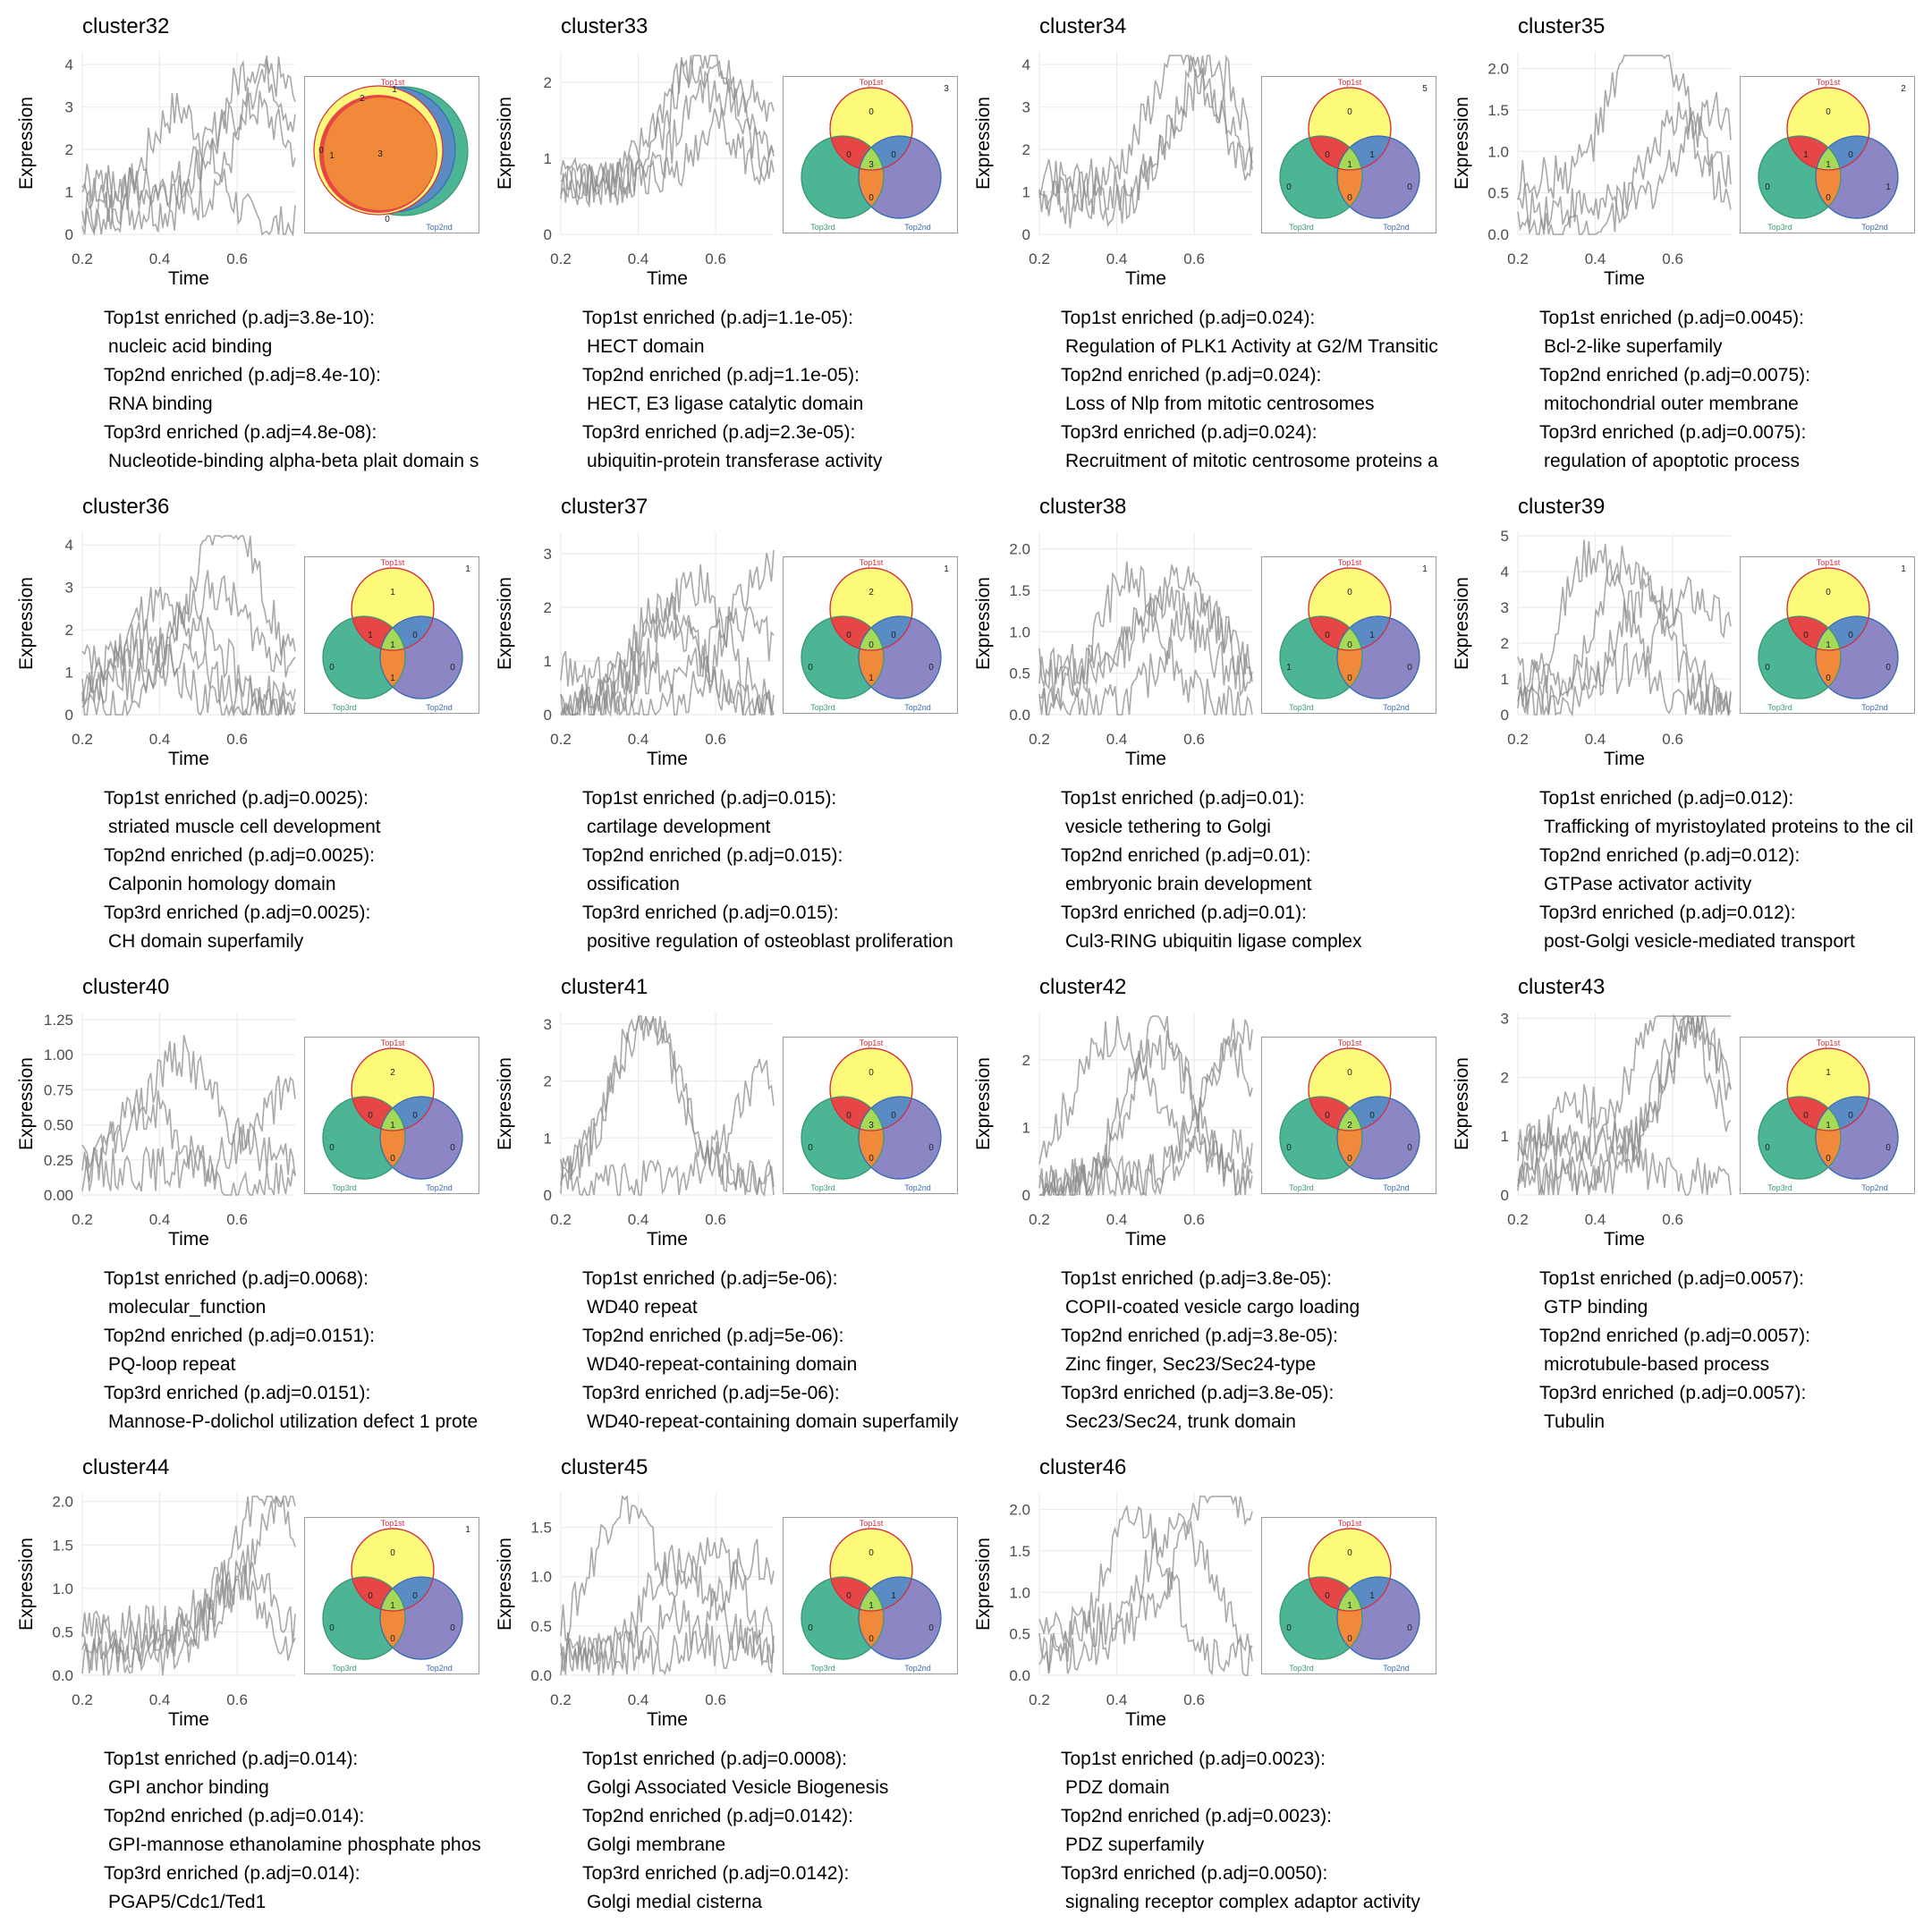 Image resolution: width=1932 pixels, height=1932 pixels. I want to click on y-tick-label: 0.0, so click(541, 1675).